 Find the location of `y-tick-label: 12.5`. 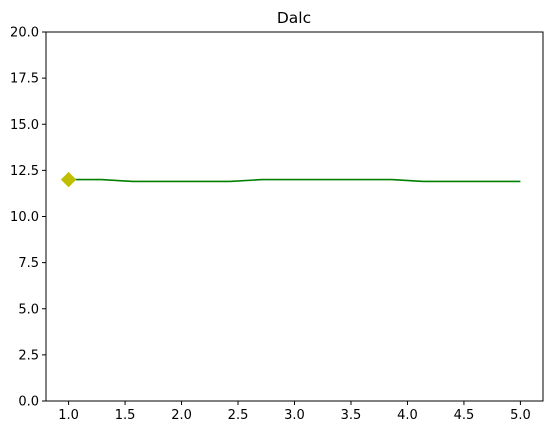

y-tick-label: 12.5 is located at coordinates (24, 171).